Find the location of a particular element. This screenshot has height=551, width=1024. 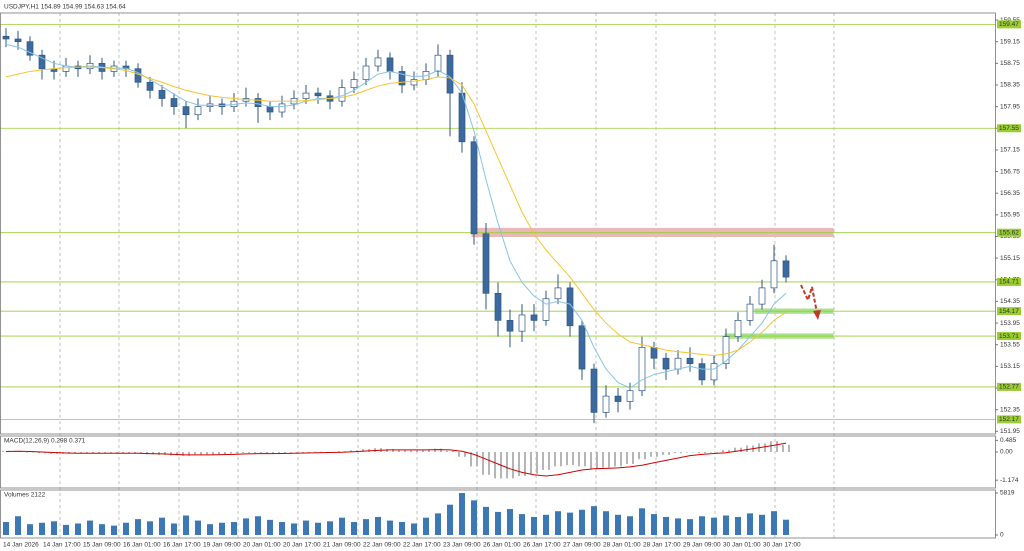

x-tick-label: 23 Jan 09:00 is located at coordinates (462, 545).